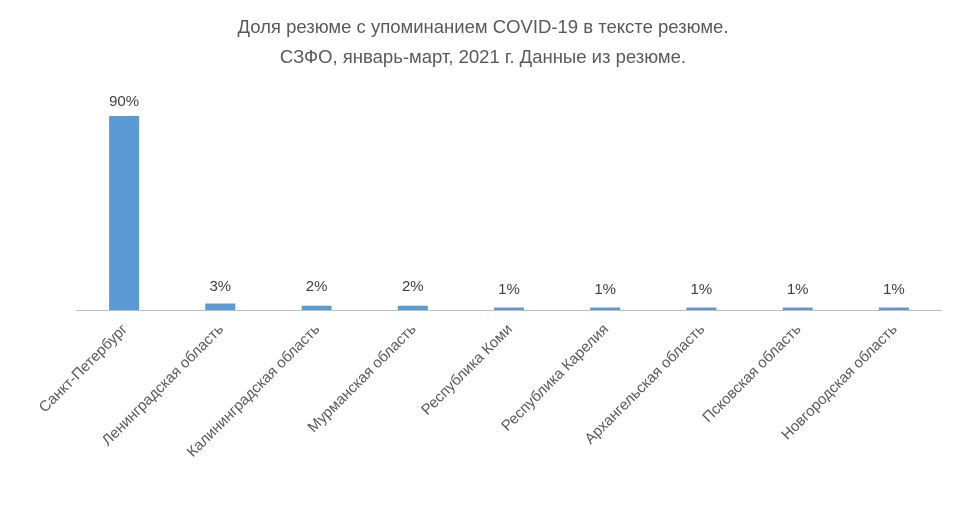 Image resolution: width=966 pixels, height=511 pixels. I want to click on data-label-4: 2%, so click(413, 286).